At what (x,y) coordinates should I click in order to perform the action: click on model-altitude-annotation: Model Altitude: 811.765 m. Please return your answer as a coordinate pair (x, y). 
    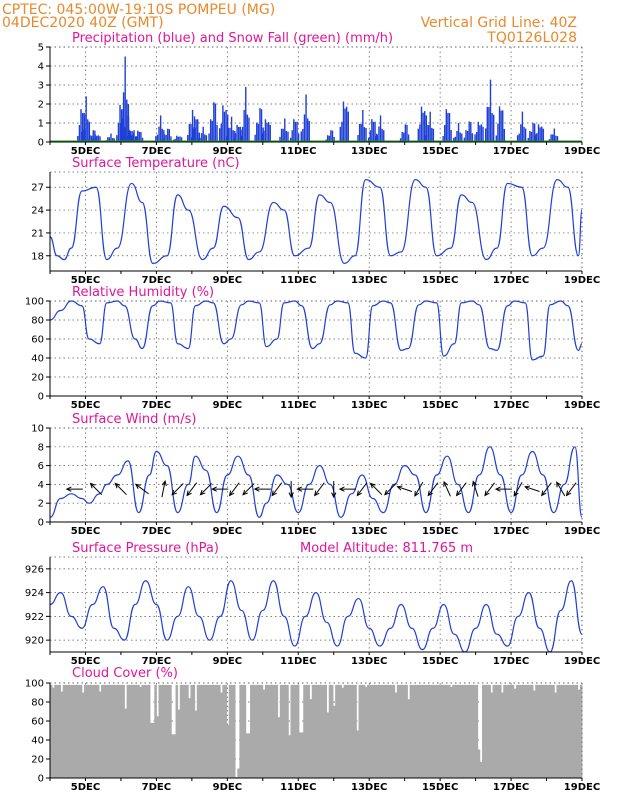
    Looking at the image, I should click on (386, 548).